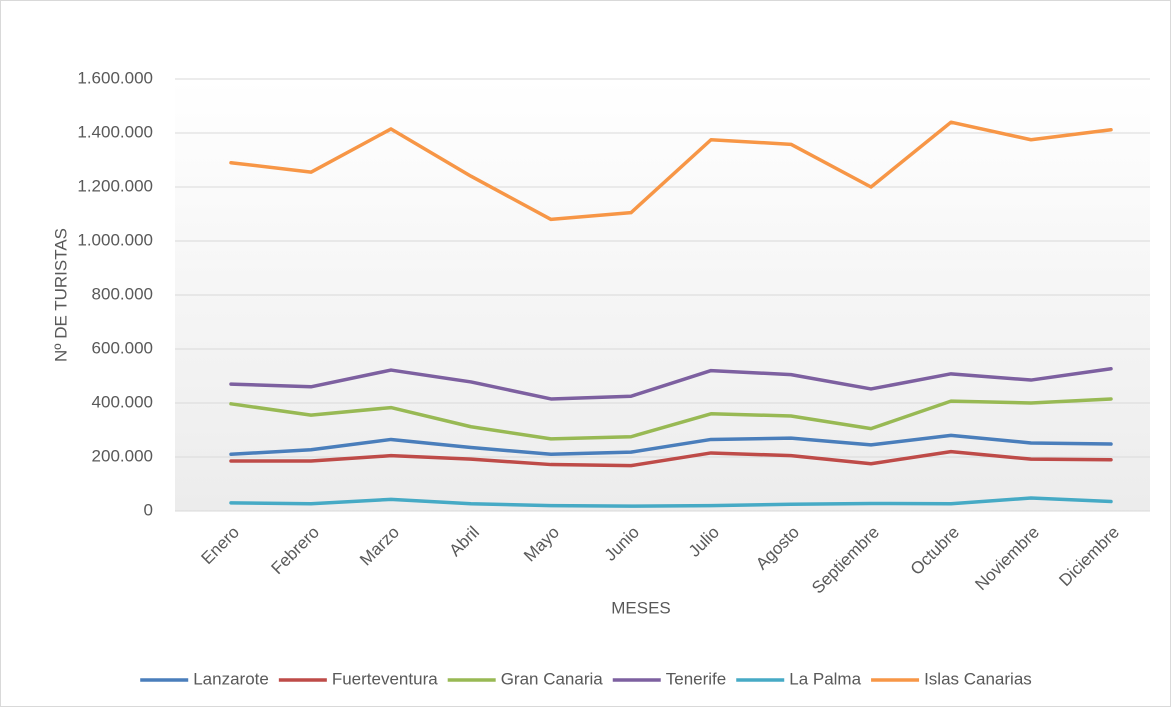 The image size is (1172, 708). I want to click on y-tick-label: 1.600.000, so click(115, 77).